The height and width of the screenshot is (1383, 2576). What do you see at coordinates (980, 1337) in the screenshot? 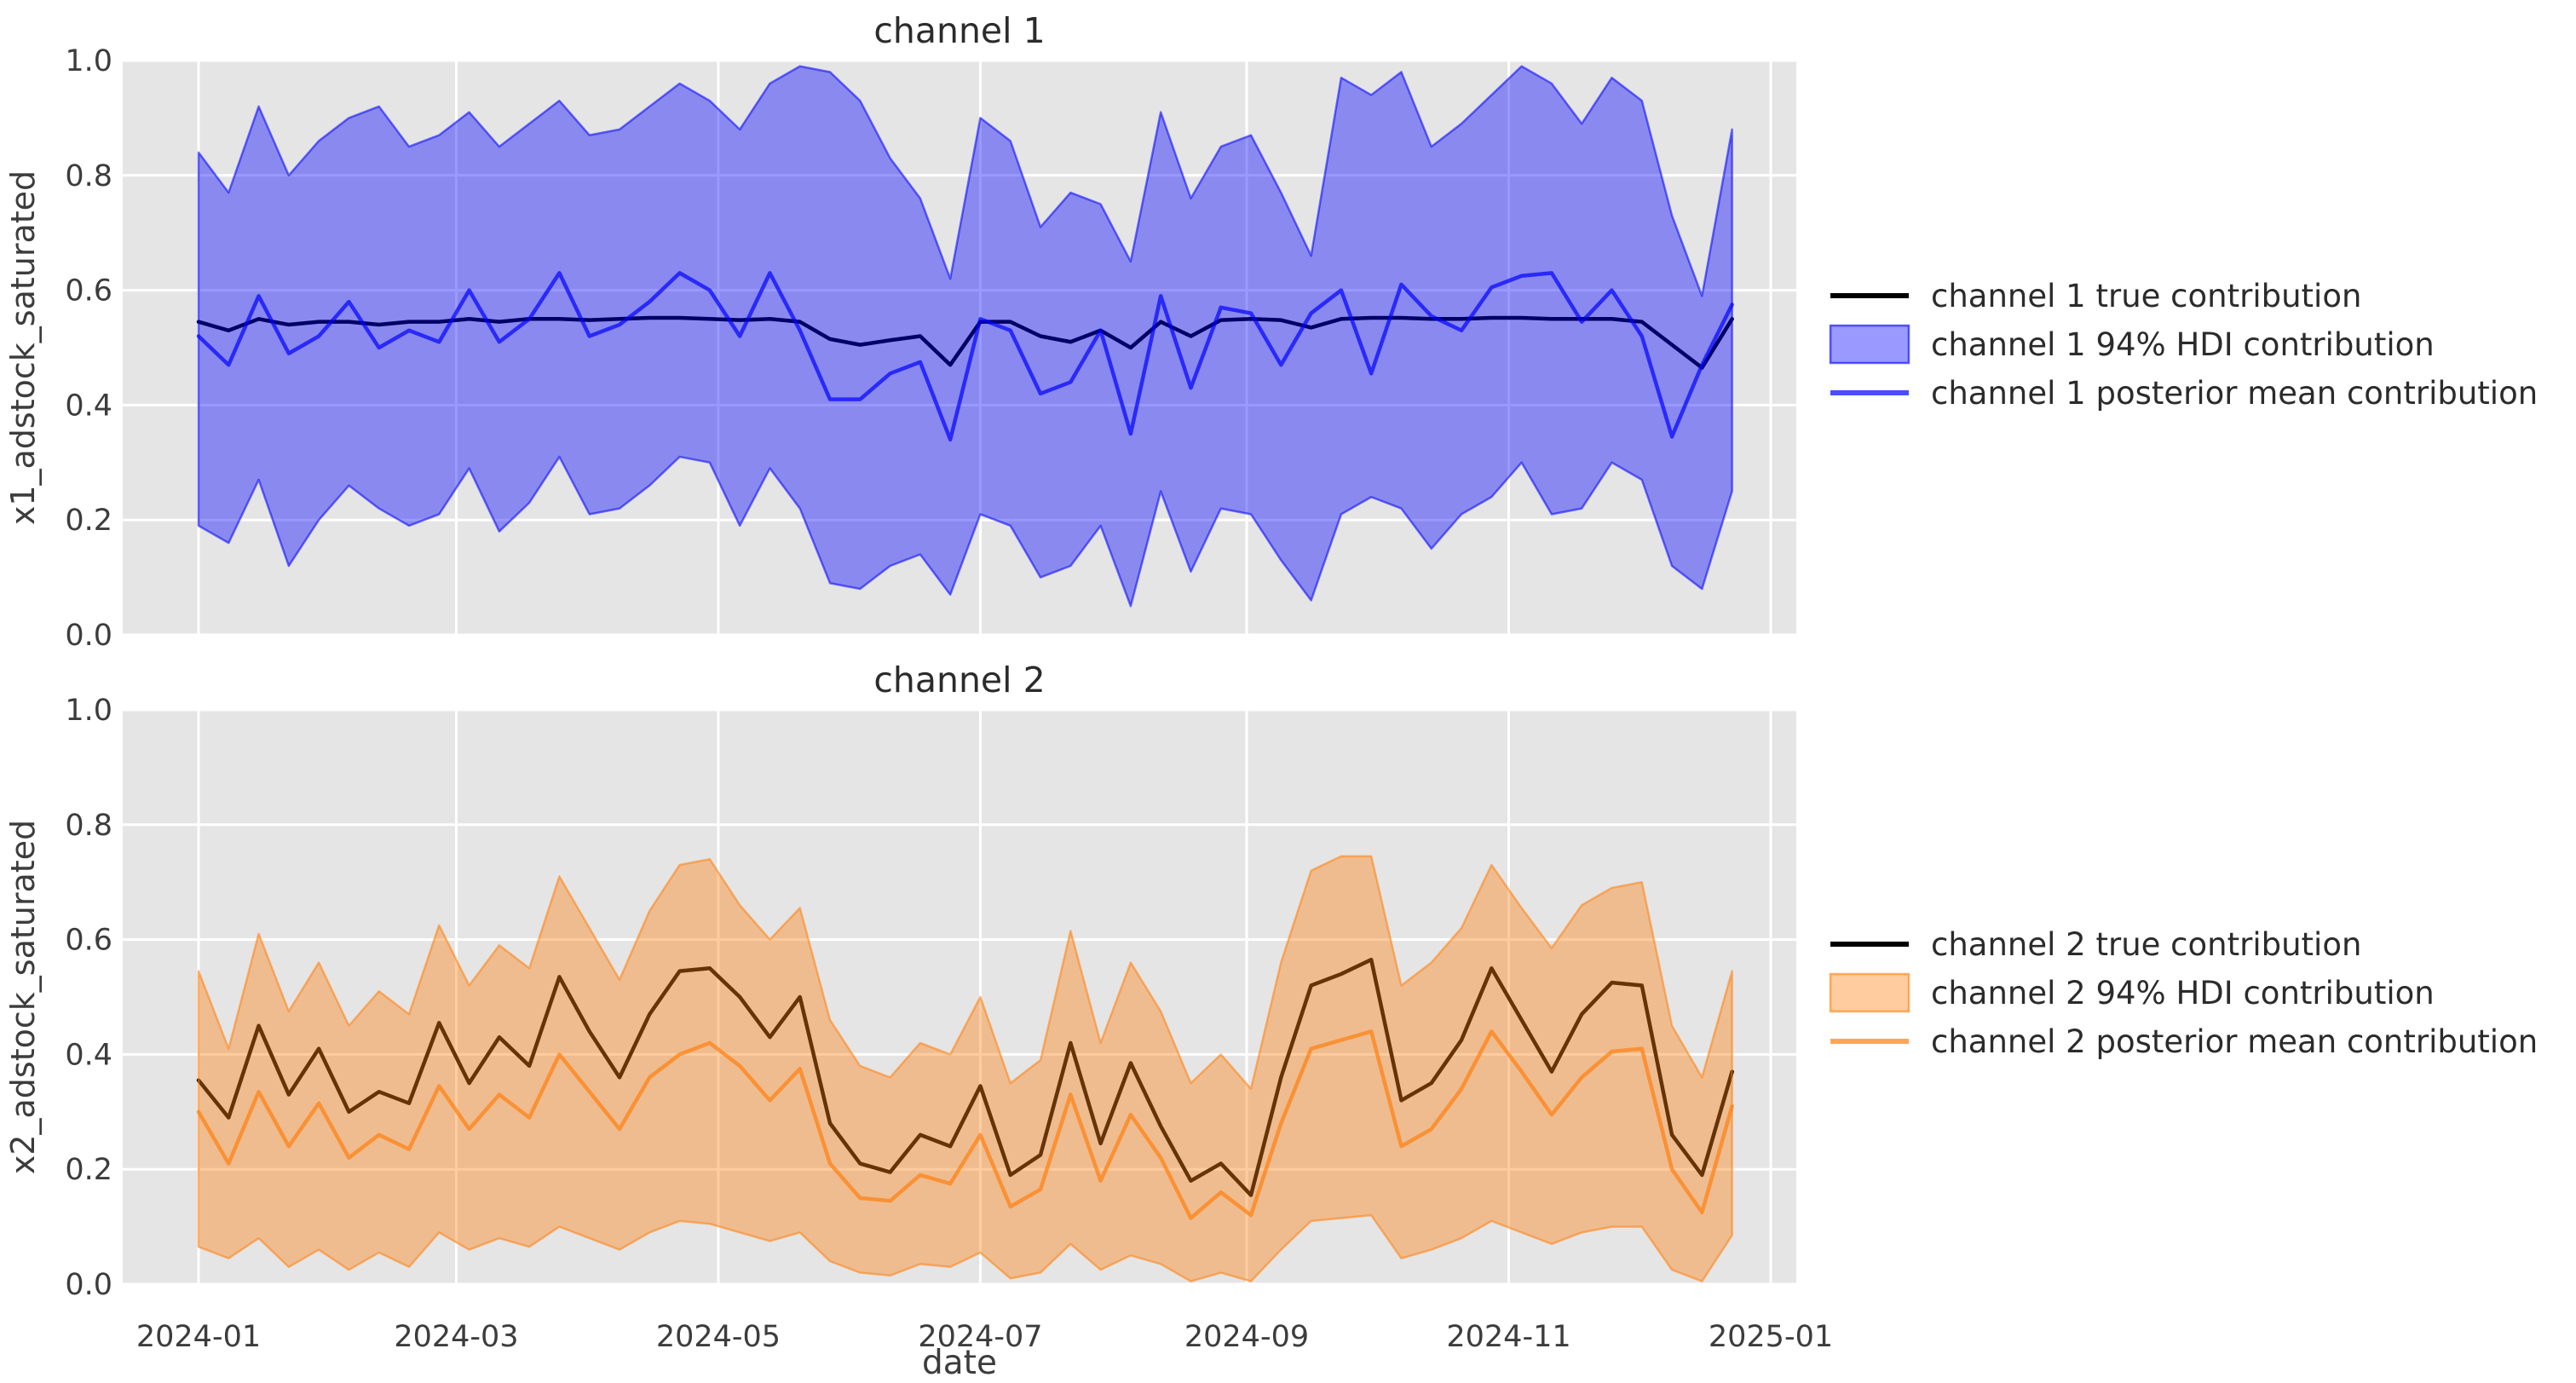
I see `x-tick-label: 2024-07` at bounding box center [980, 1337].